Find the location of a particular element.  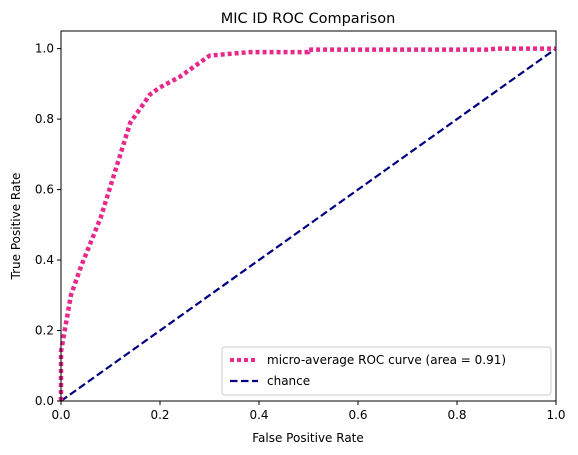

chart-title: MIC ID ROC Comparison is located at coordinates (308, 19).